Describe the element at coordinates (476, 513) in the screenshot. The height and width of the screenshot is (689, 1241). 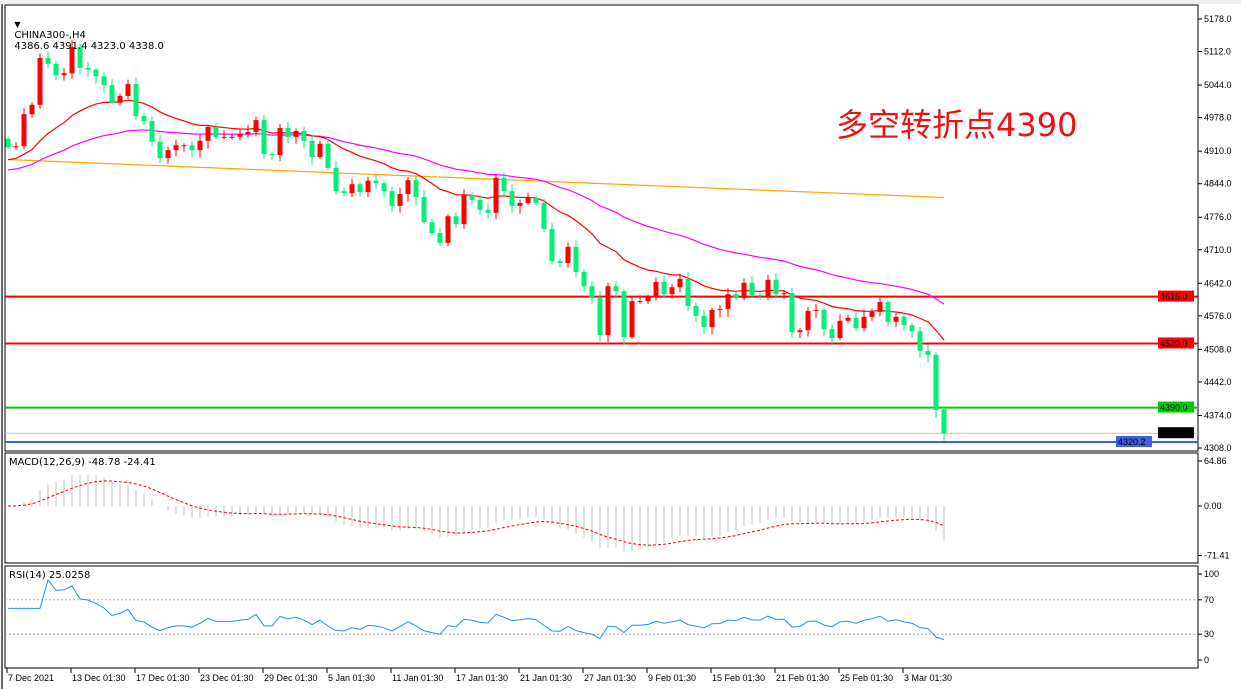
I see `macd-signal-line` at that location.